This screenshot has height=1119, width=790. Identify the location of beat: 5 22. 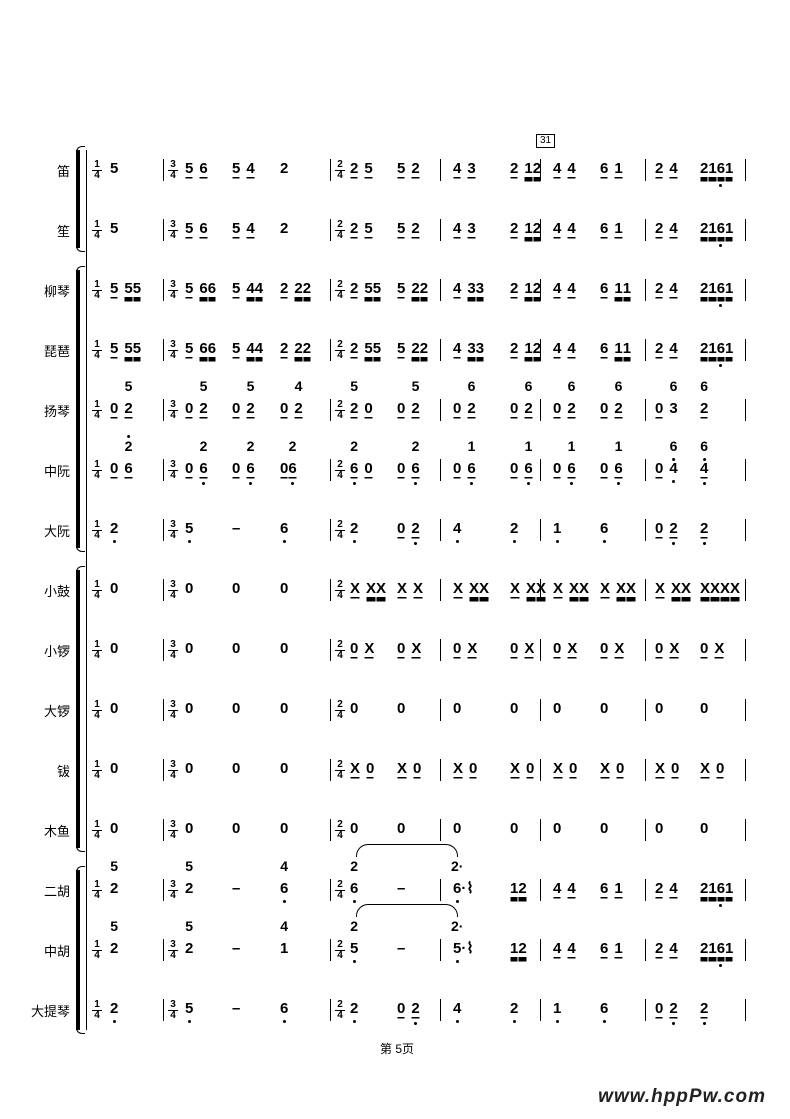
(412, 348).